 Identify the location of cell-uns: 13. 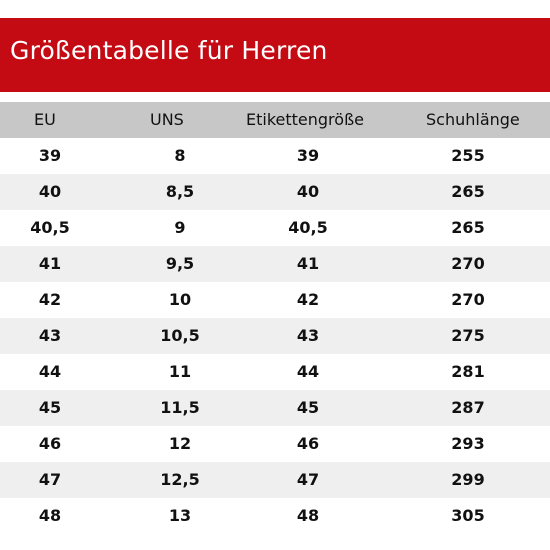
(180, 515).